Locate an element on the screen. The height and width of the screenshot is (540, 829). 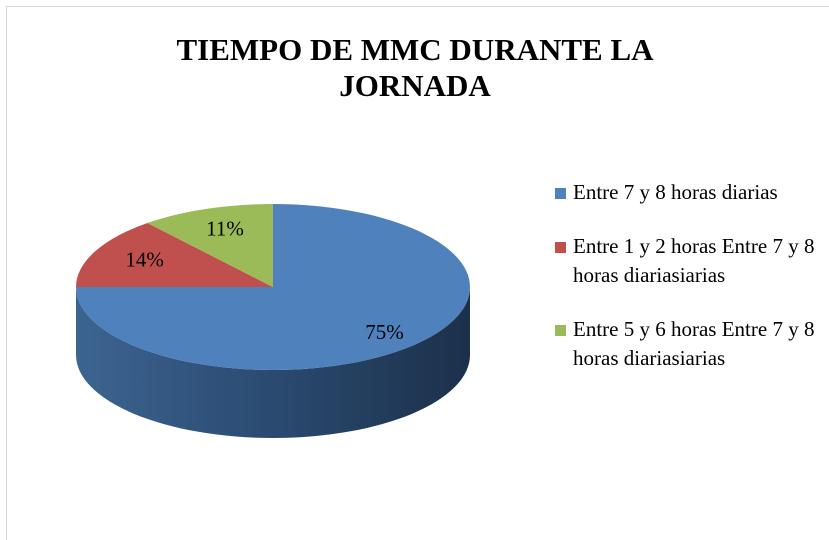
legend-item: Entre 7 y 8 horas diarias is located at coordinates (690, 192).